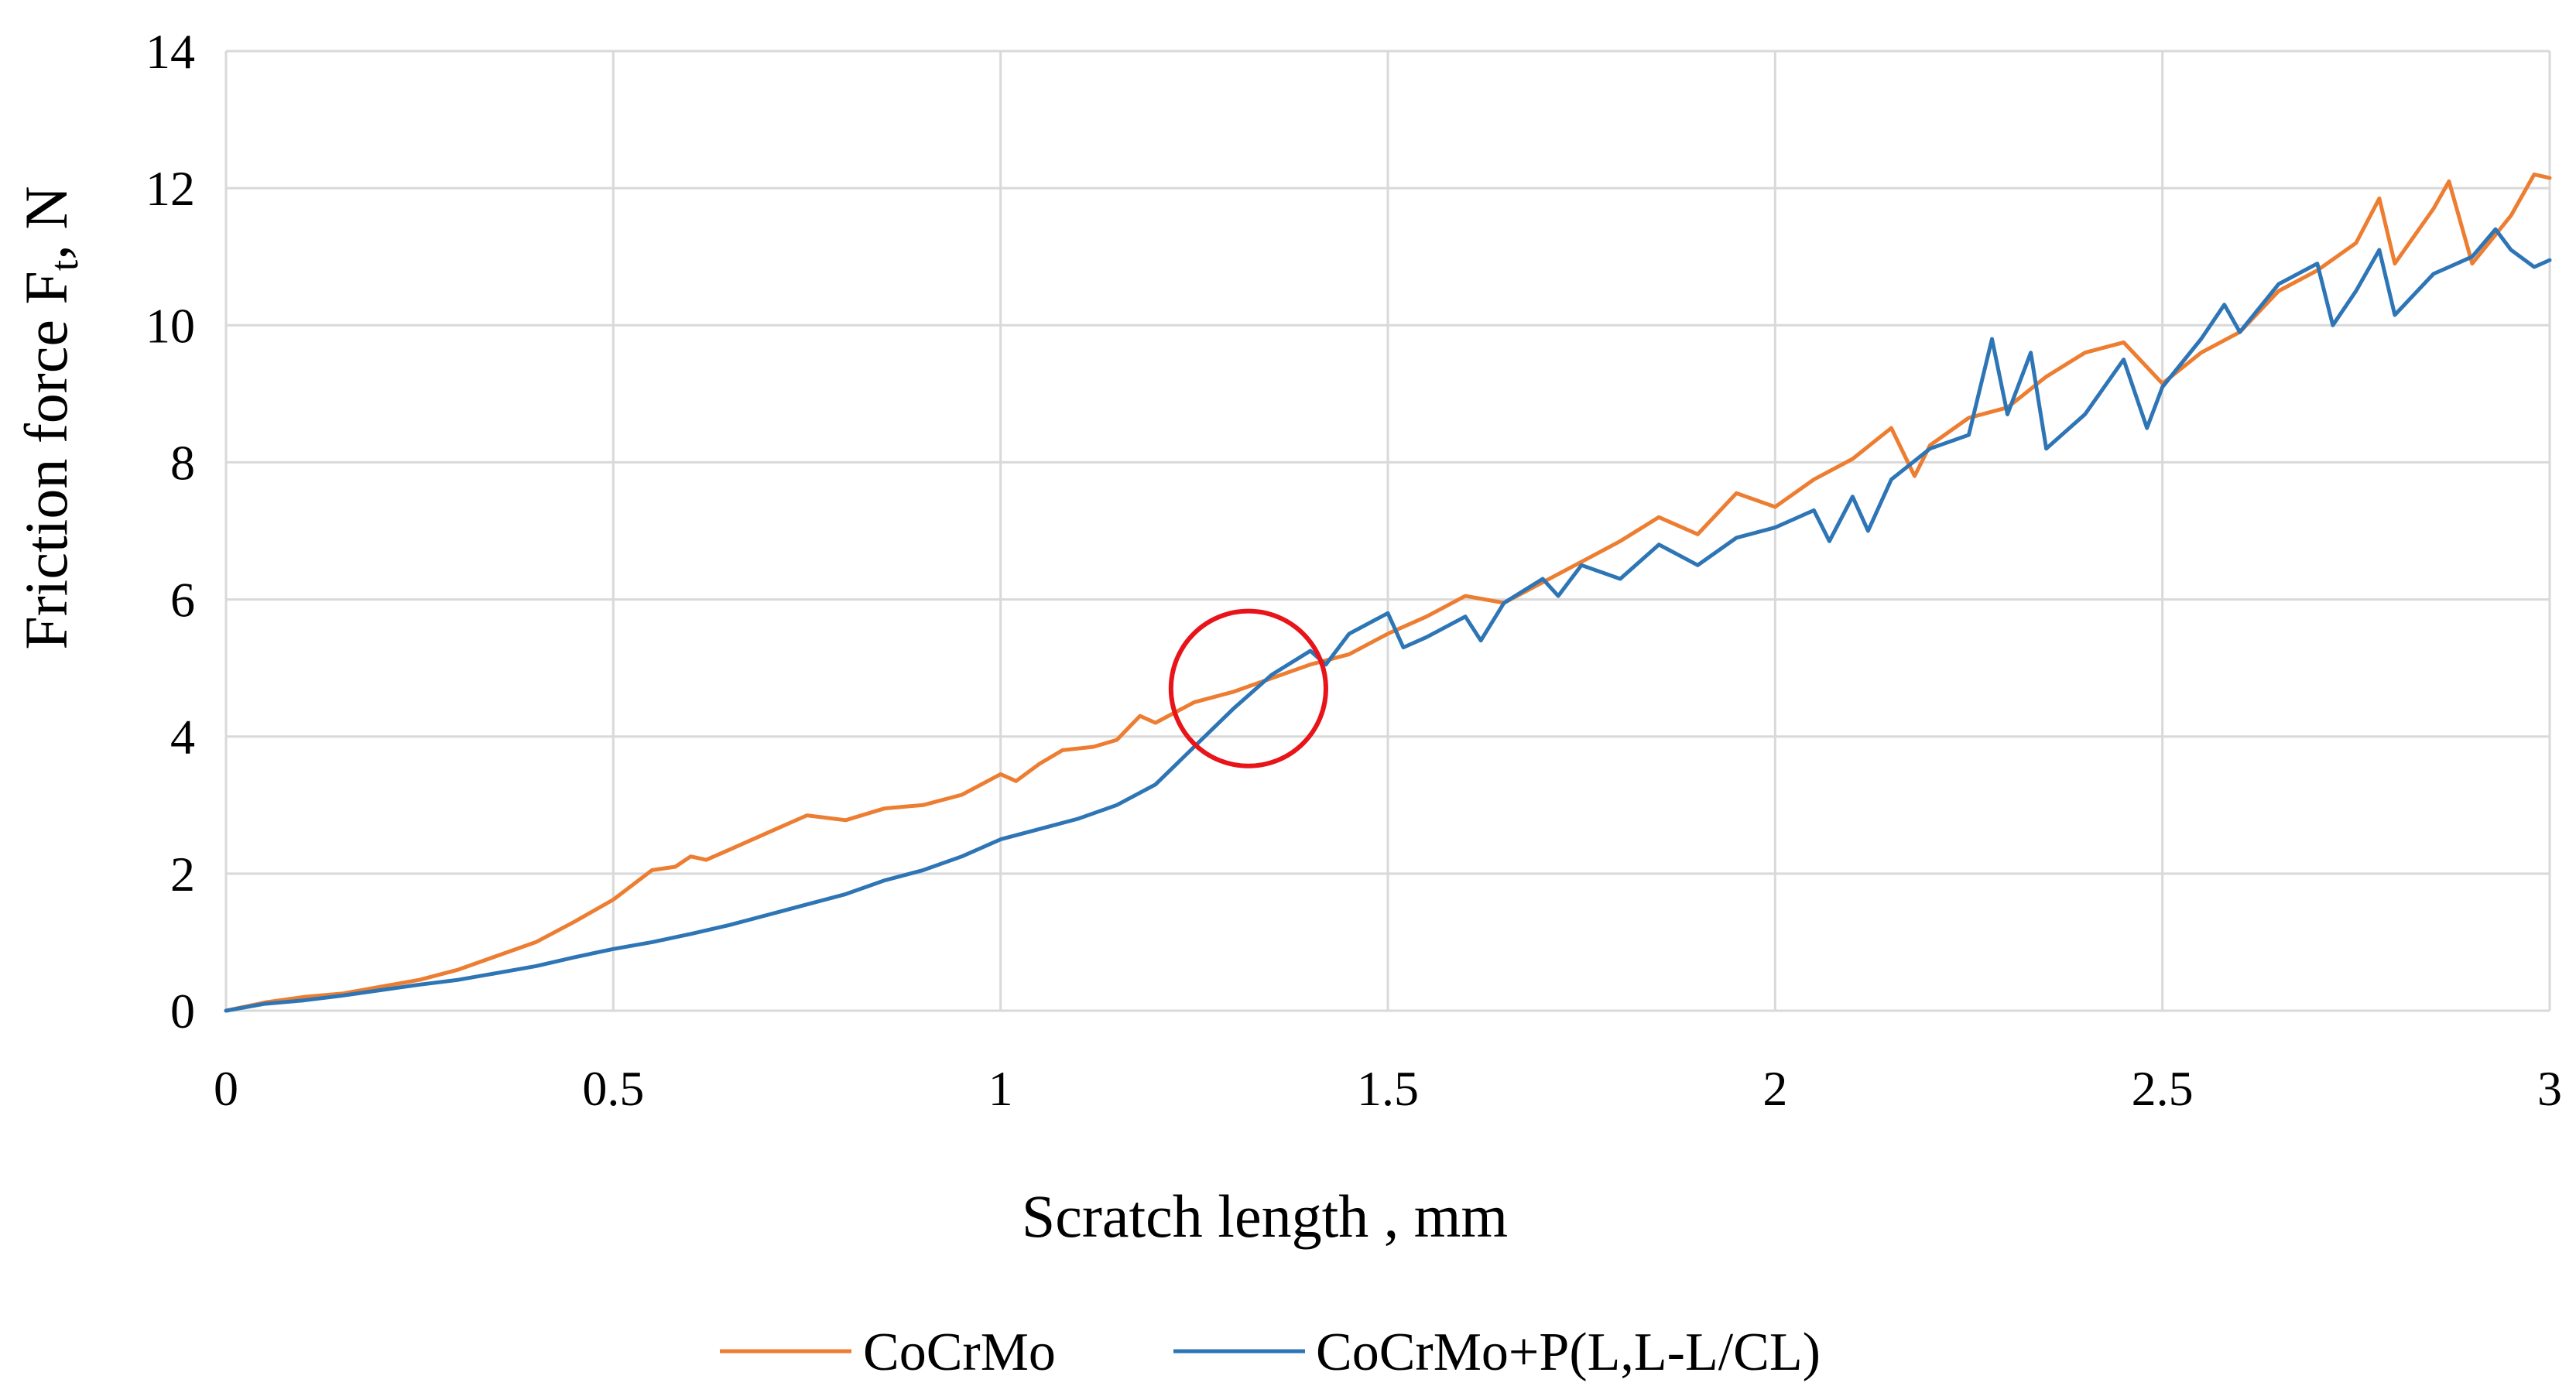 The width and height of the screenshot is (2576, 1393). Describe the element at coordinates (1775, 1088) in the screenshot. I see `x-tick-label: 2` at that location.